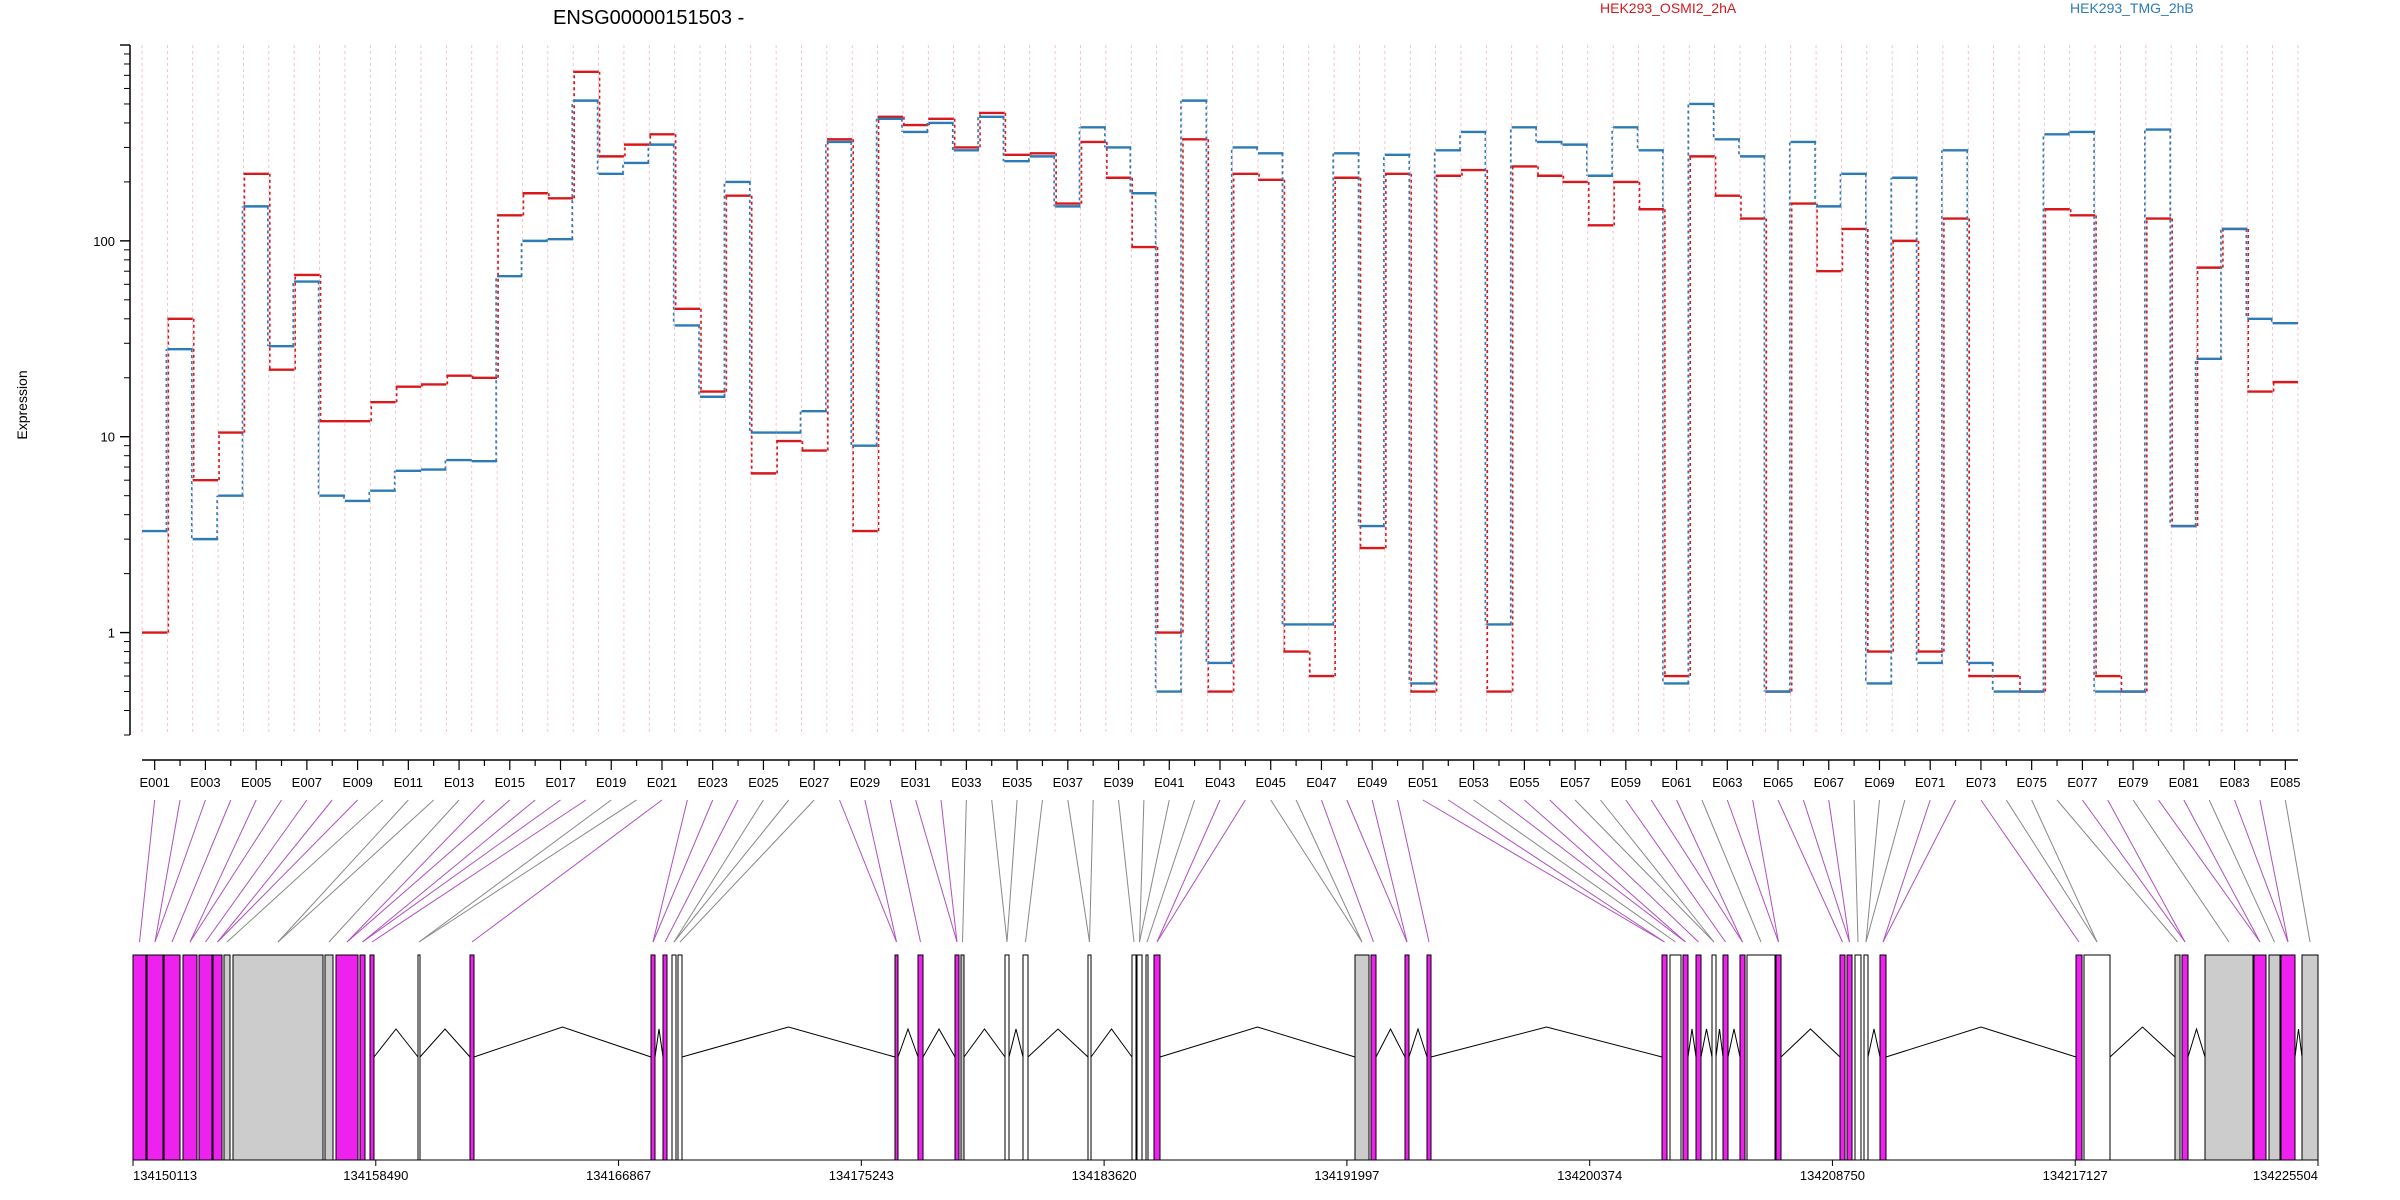 Image resolution: width=2400 pixels, height=1200 pixels. Describe the element at coordinates (104, 241) in the screenshot. I see `y-tick-label: 100` at that location.